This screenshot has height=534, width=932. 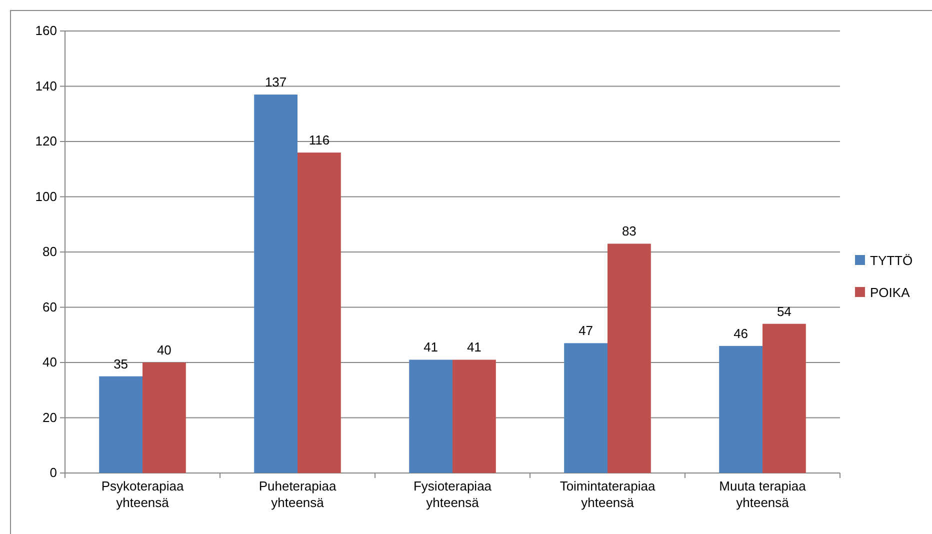 What do you see at coordinates (46, 196) in the screenshot?
I see `y-tick-label: 100` at bounding box center [46, 196].